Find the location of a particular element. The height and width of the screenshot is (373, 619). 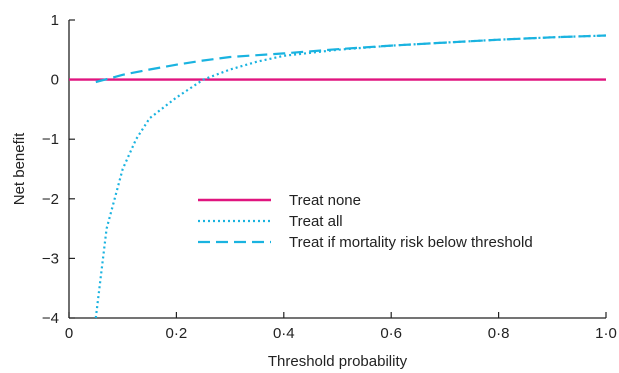

x-tick-label: 0·2 is located at coordinates (177, 333).